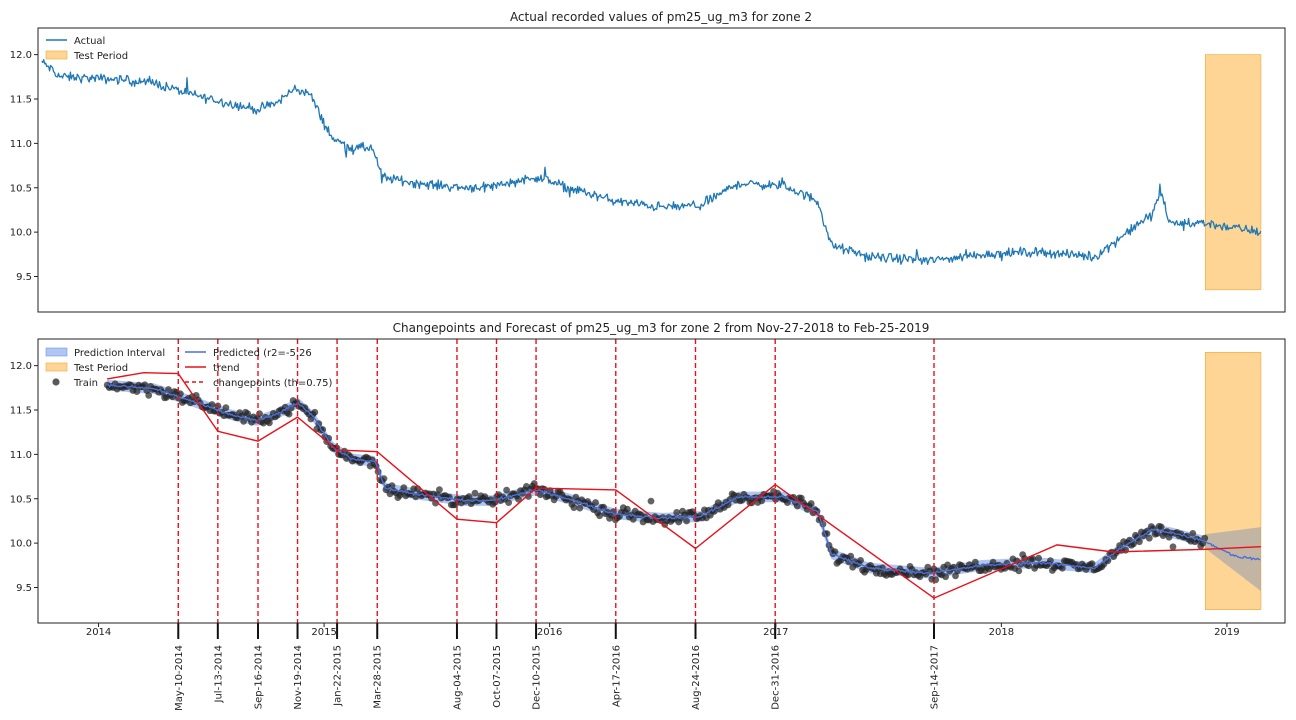 This screenshot has width=1296, height=720. I want to click on forecast-ytick-label: 12.0, so click(21, 366).